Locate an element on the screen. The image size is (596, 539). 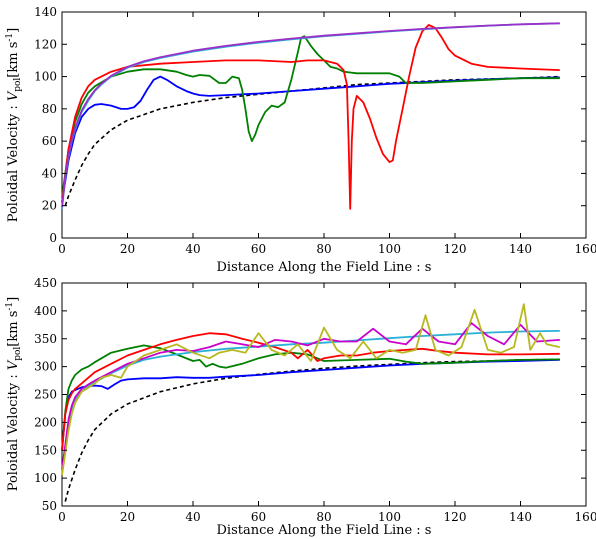
y-tick-label: 50 is located at coordinates (49, 506).